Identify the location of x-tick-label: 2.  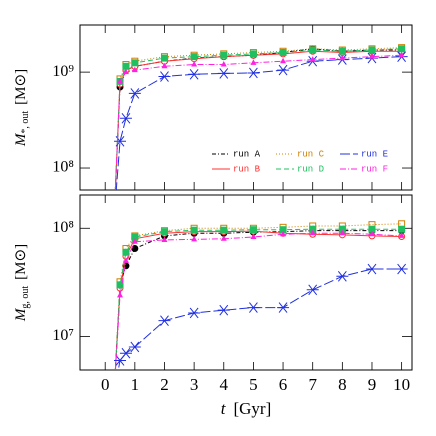
(164, 384).